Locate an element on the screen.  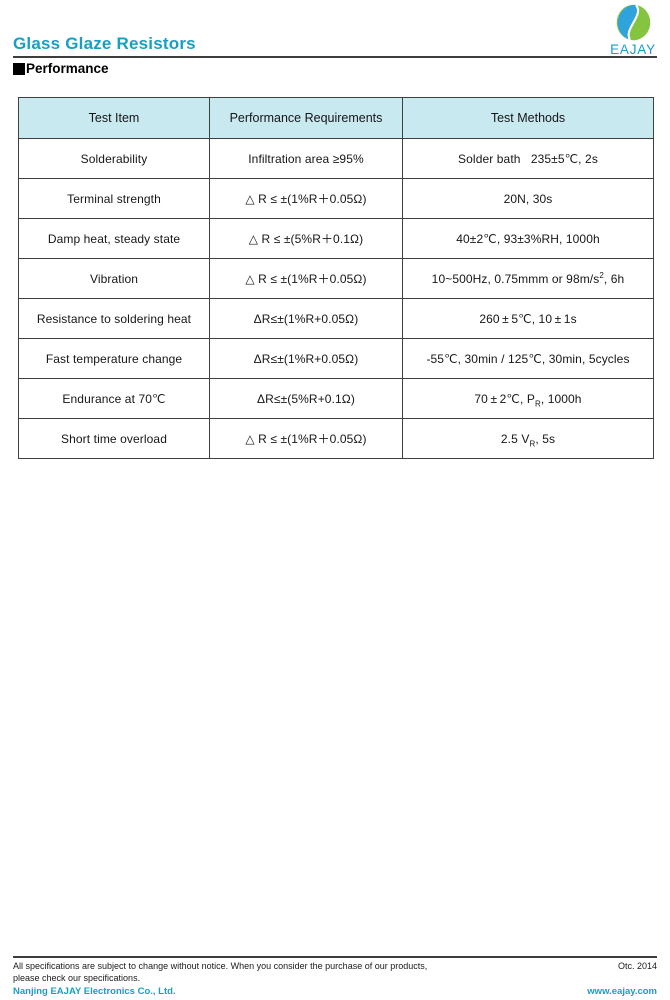
test-item-cell: Endurance at 70℃ is located at coordinates (114, 398).